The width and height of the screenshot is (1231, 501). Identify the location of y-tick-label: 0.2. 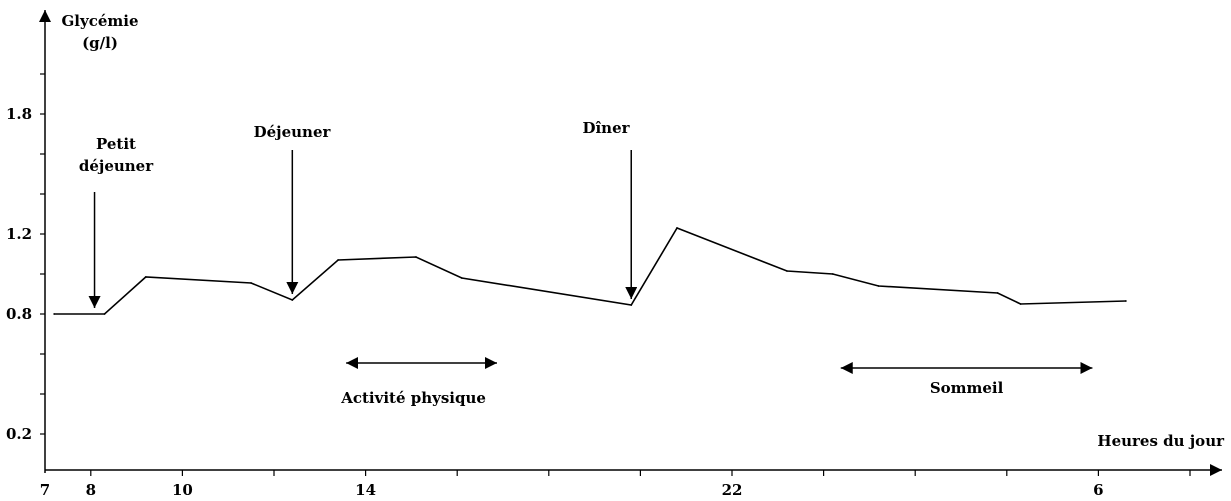
(19, 434).